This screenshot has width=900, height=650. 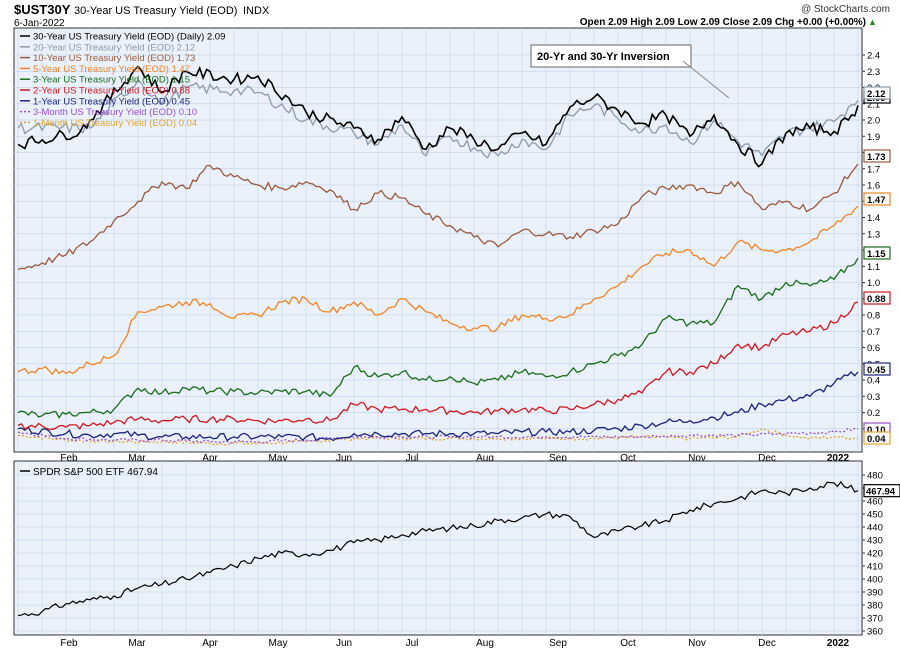 What do you see at coordinates (438, 406) in the screenshot?
I see `series-line-y1` at bounding box center [438, 406].